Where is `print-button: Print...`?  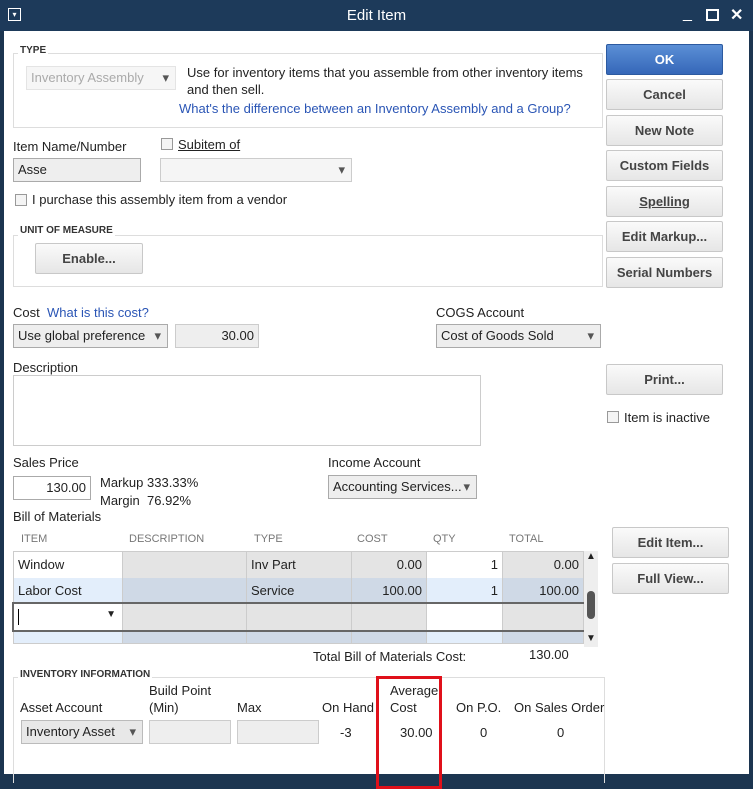 print-button: Print... is located at coordinates (664, 379).